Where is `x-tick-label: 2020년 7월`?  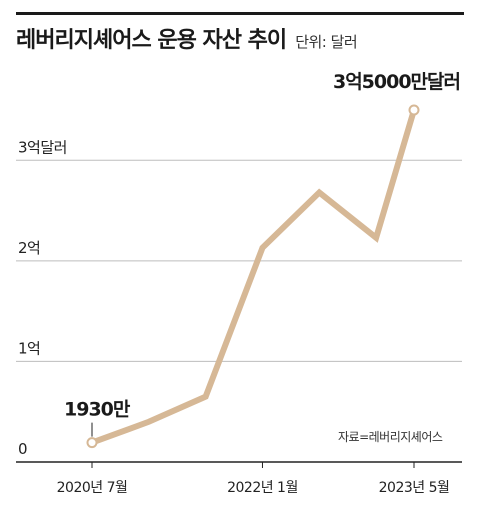
x-tick-label: 2020년 7월 is located at coordinates (92, 488).